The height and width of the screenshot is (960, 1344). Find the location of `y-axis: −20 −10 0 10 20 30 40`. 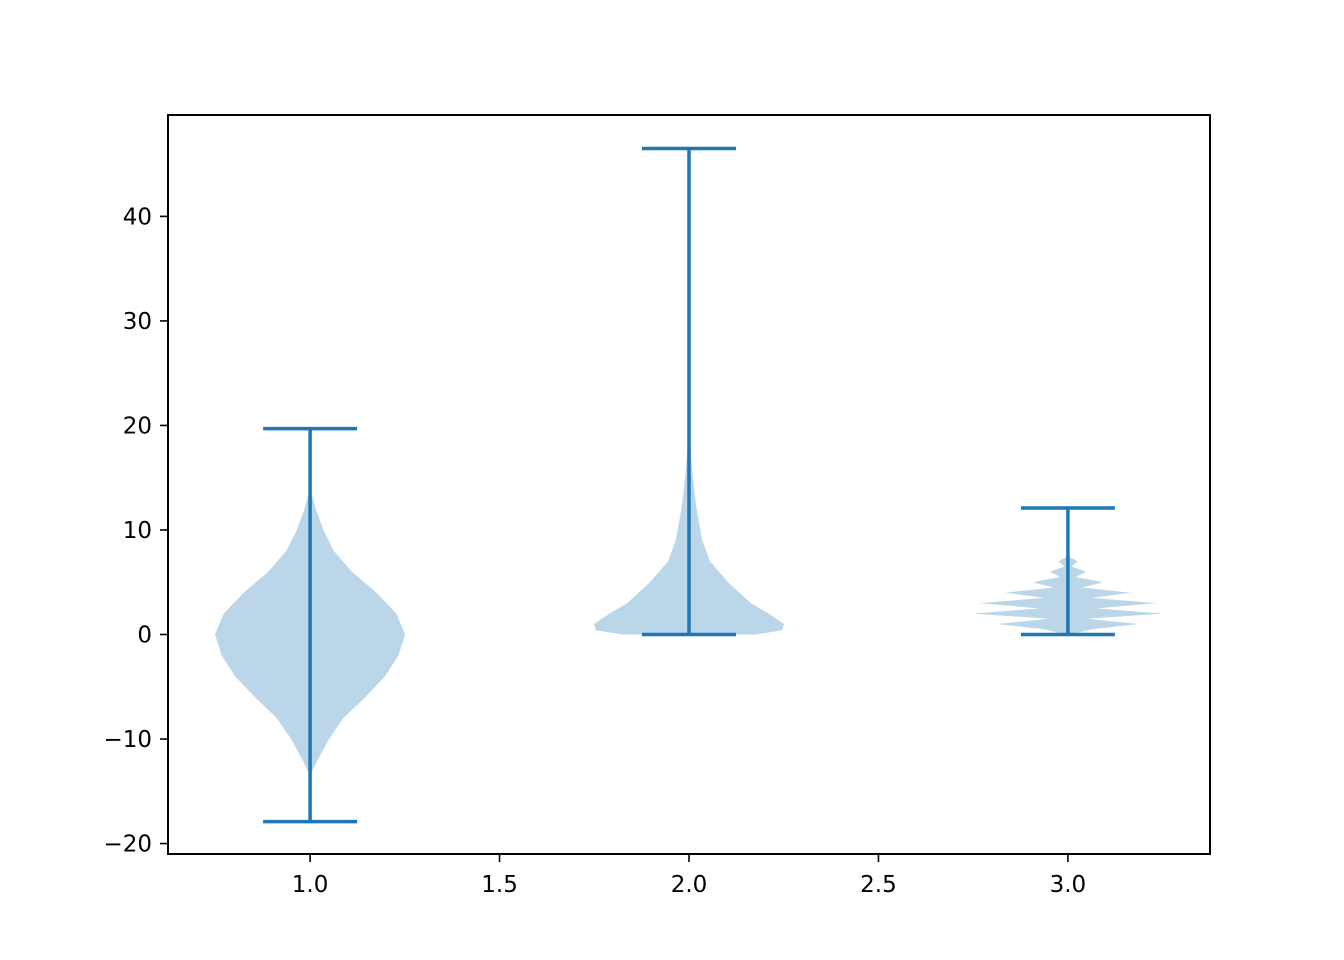

y-axis: −20 −10 0 10 20 30 40 is located at coordinates (135, 531).